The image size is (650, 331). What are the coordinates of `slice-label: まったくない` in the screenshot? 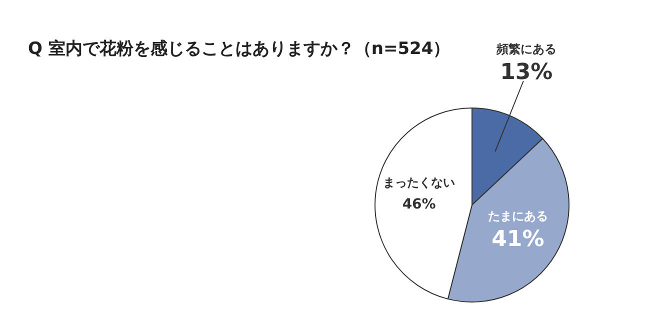 It's located at (419, 182).